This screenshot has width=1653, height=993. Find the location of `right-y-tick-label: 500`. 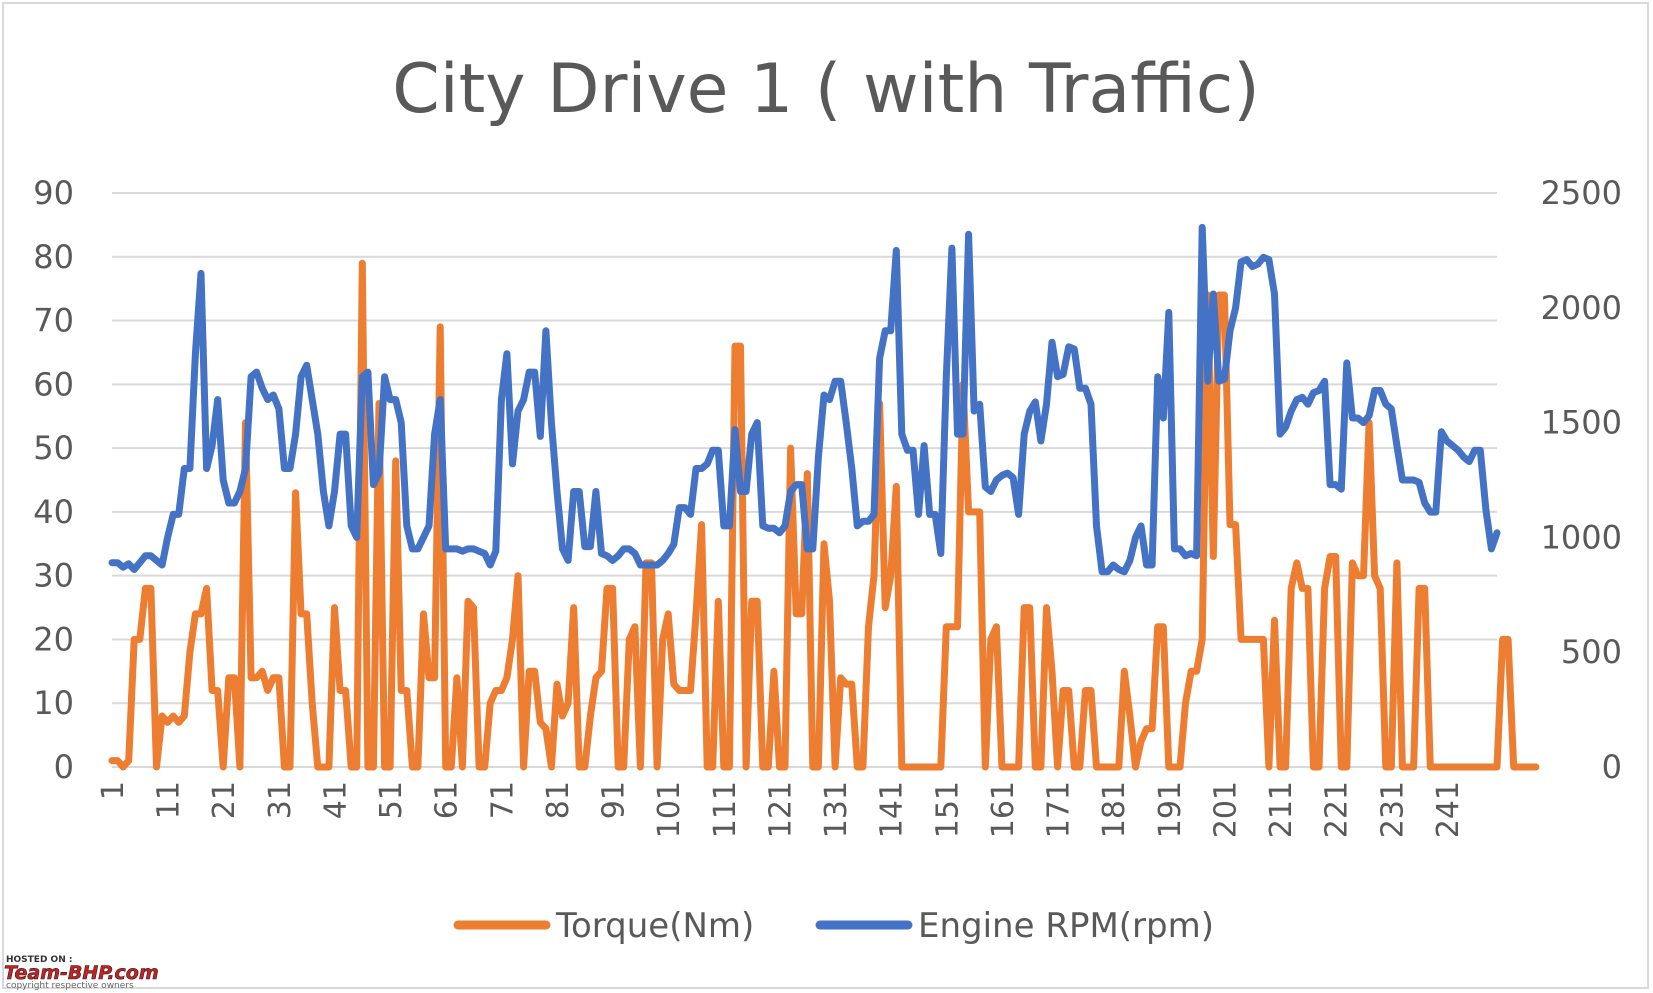

right-y-tick-label: 500 is located at coordinates (1591, 652).